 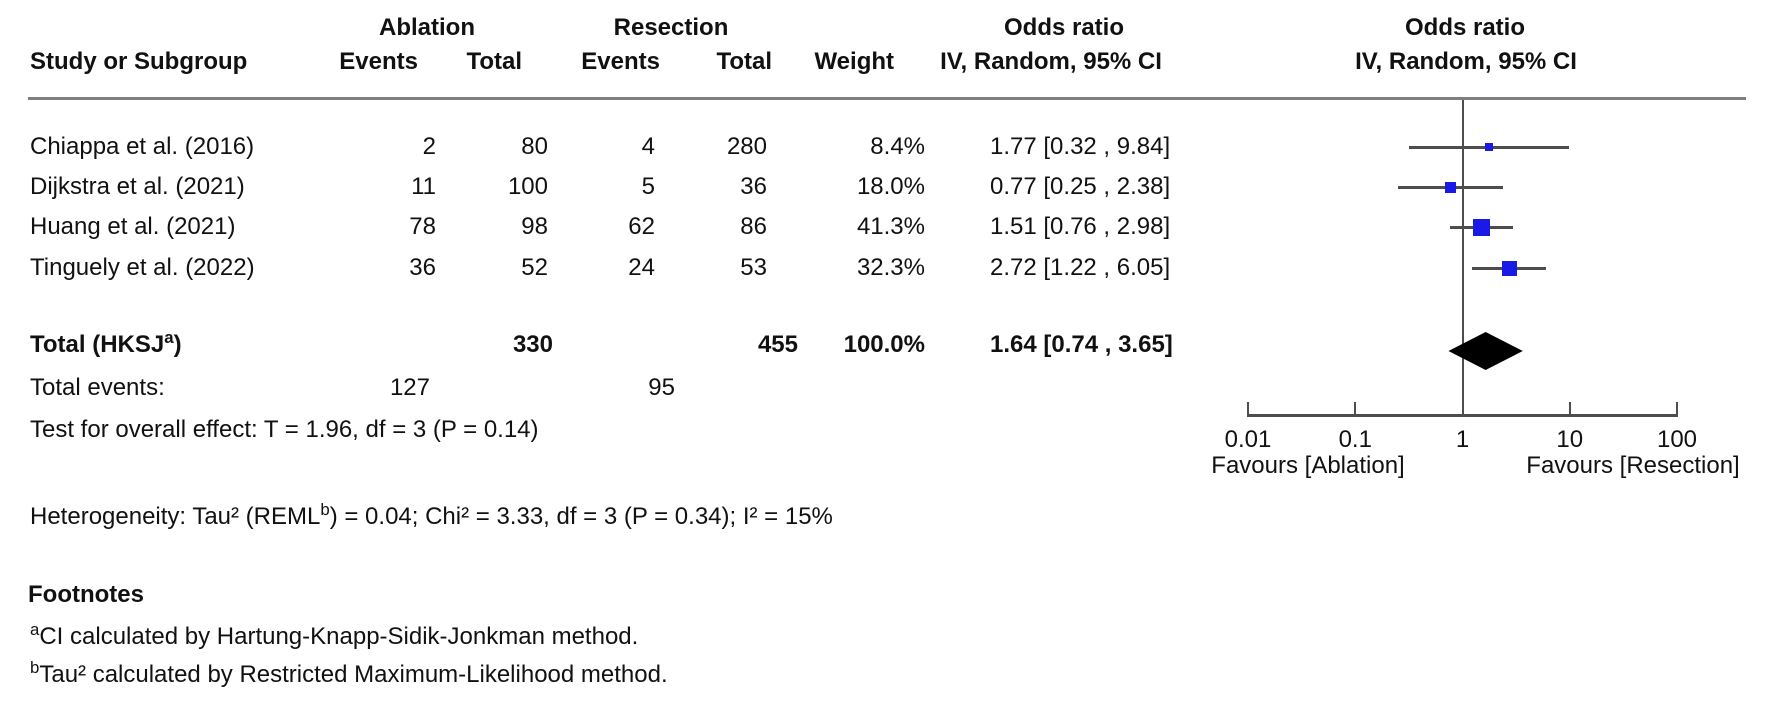 I want to click on total1-sum: 330, so click(x=532, y=344).